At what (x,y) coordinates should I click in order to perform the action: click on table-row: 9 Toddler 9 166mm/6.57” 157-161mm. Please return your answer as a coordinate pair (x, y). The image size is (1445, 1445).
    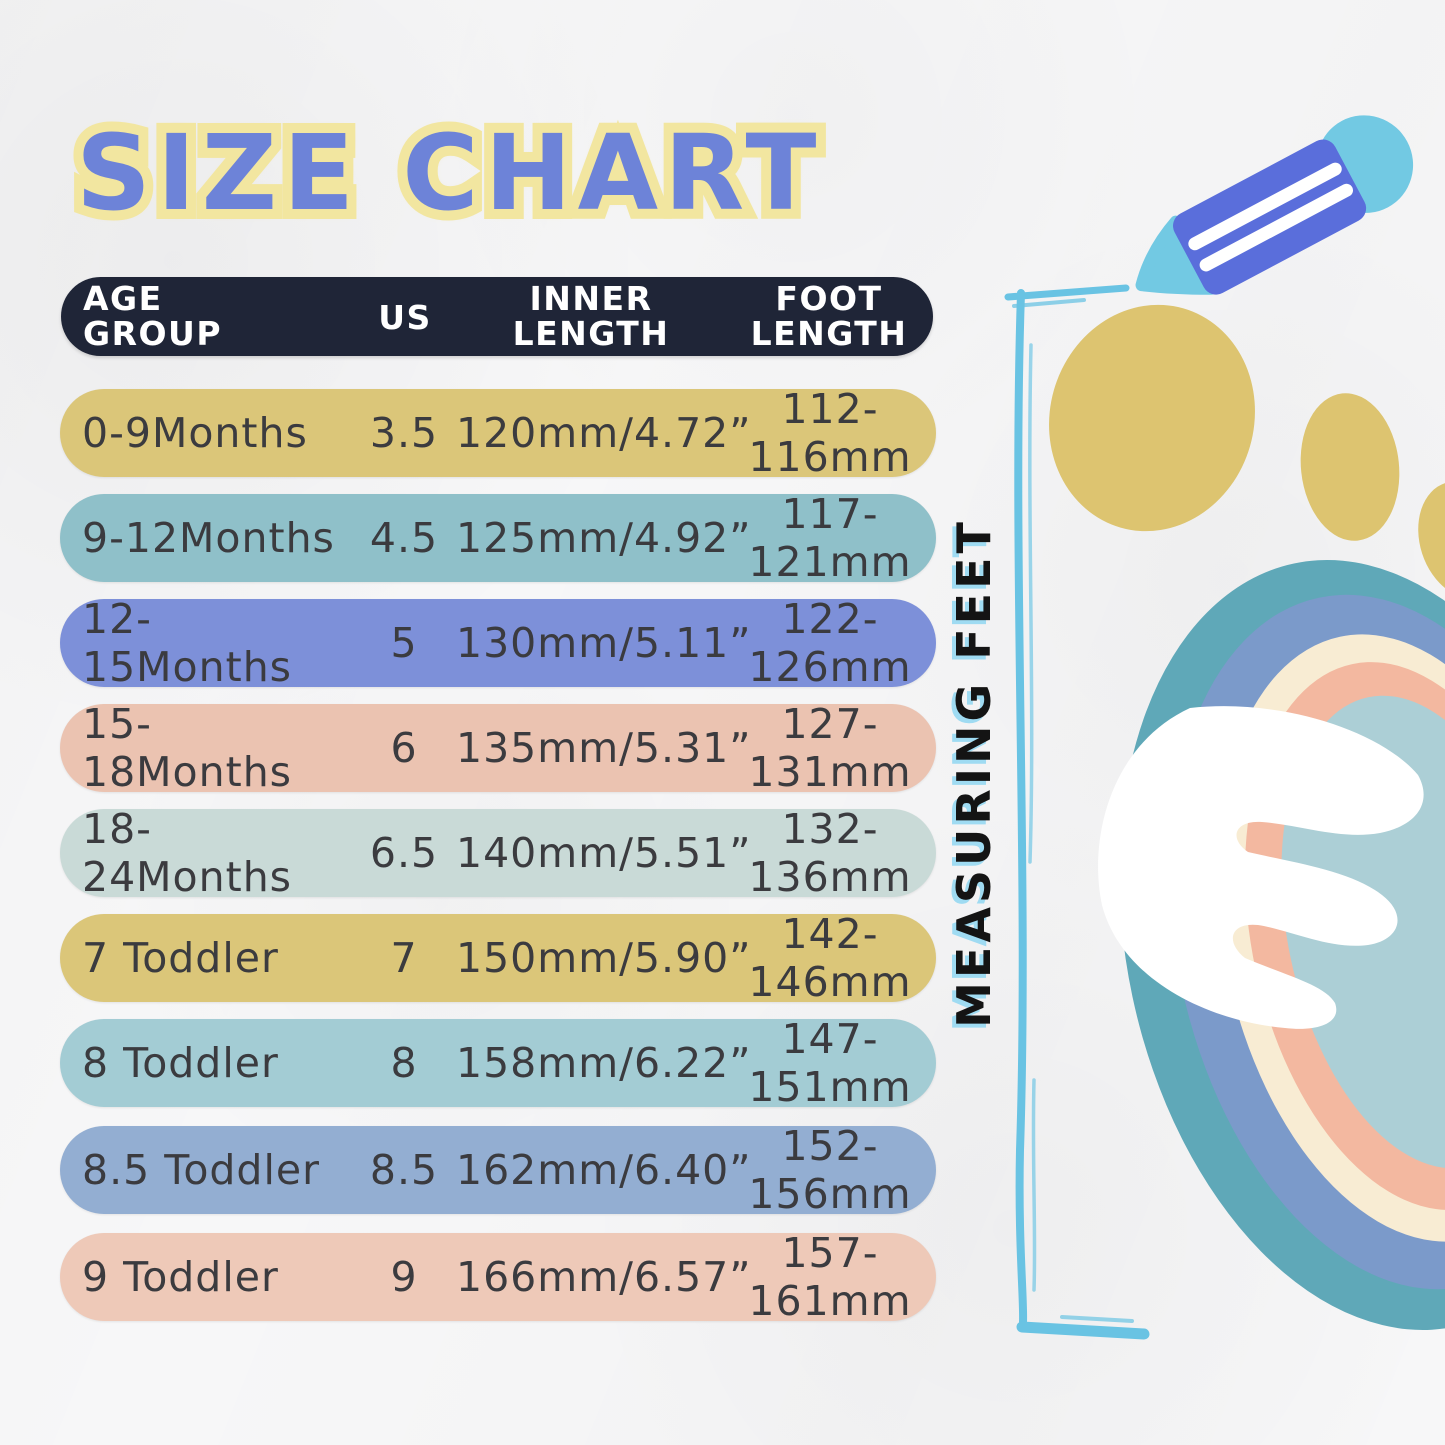
    Looking at the image, I should click on (498, 1277).